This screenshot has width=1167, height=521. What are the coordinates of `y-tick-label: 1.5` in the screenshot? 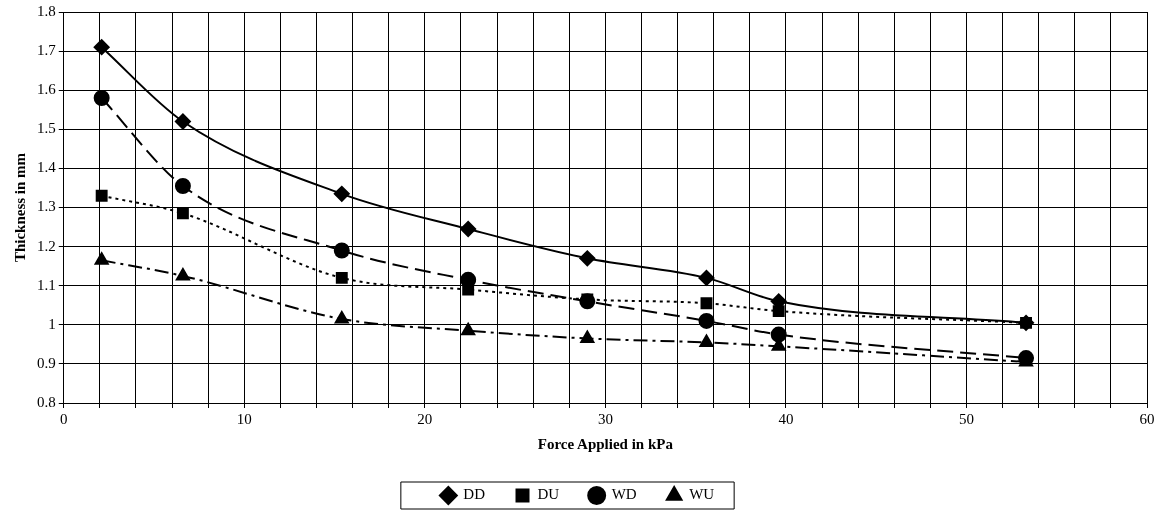 It's located at (46, 128).